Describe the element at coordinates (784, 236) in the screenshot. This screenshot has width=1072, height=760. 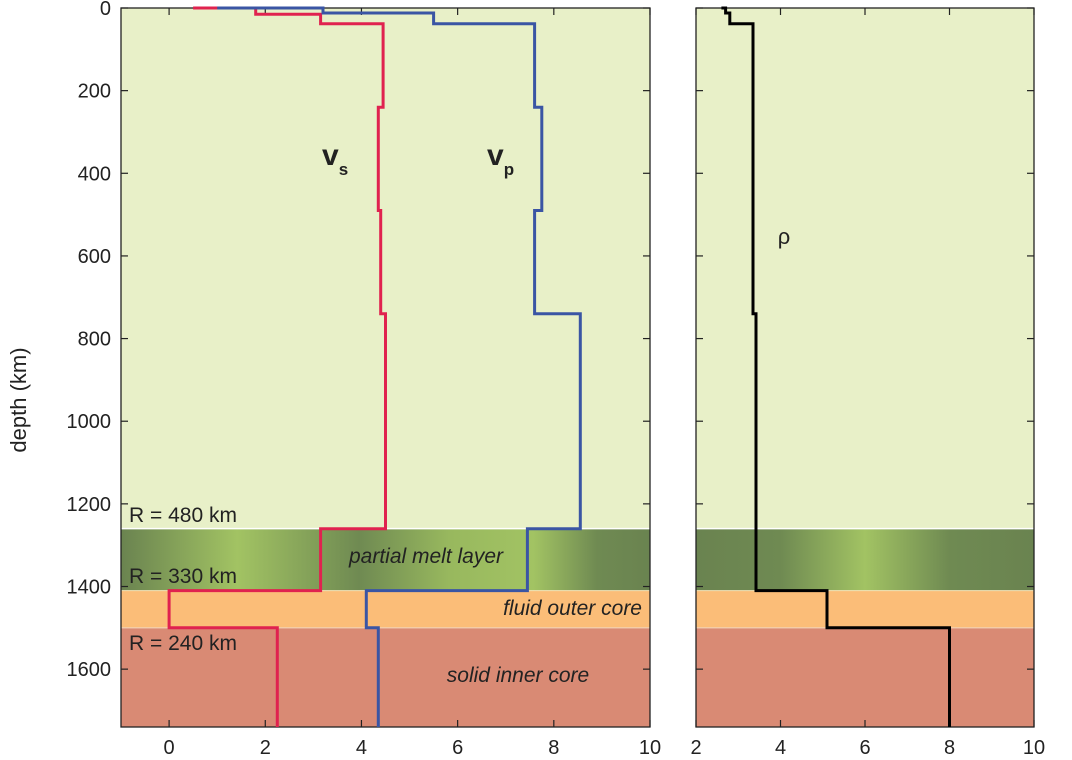
I see `rho-label: ρ` at that location.